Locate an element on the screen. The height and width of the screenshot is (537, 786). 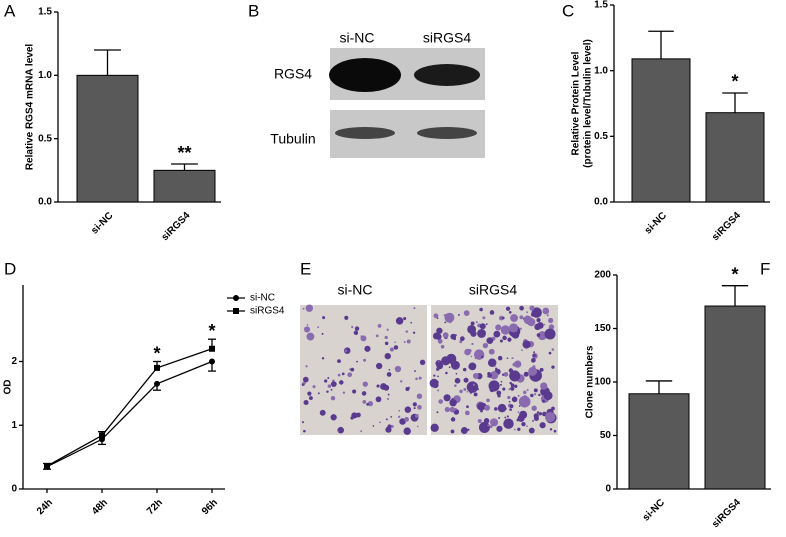
y-tick-label: 1 is located at coordinates (14, 425).